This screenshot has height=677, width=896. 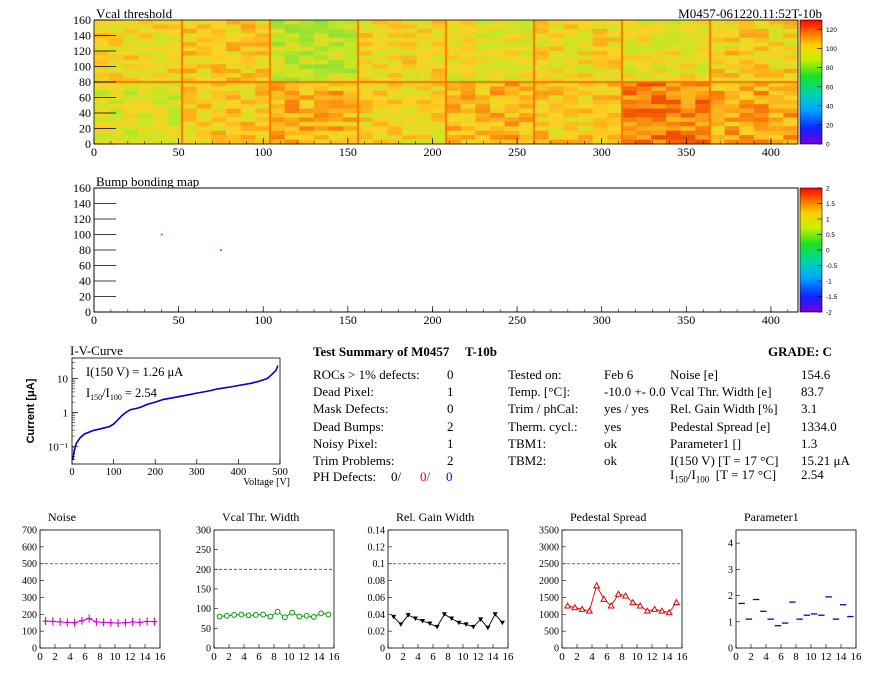 What do you see at coordinates (100, 621) in the screenshot?
I see `series-line` at bounding box center [100, 621].